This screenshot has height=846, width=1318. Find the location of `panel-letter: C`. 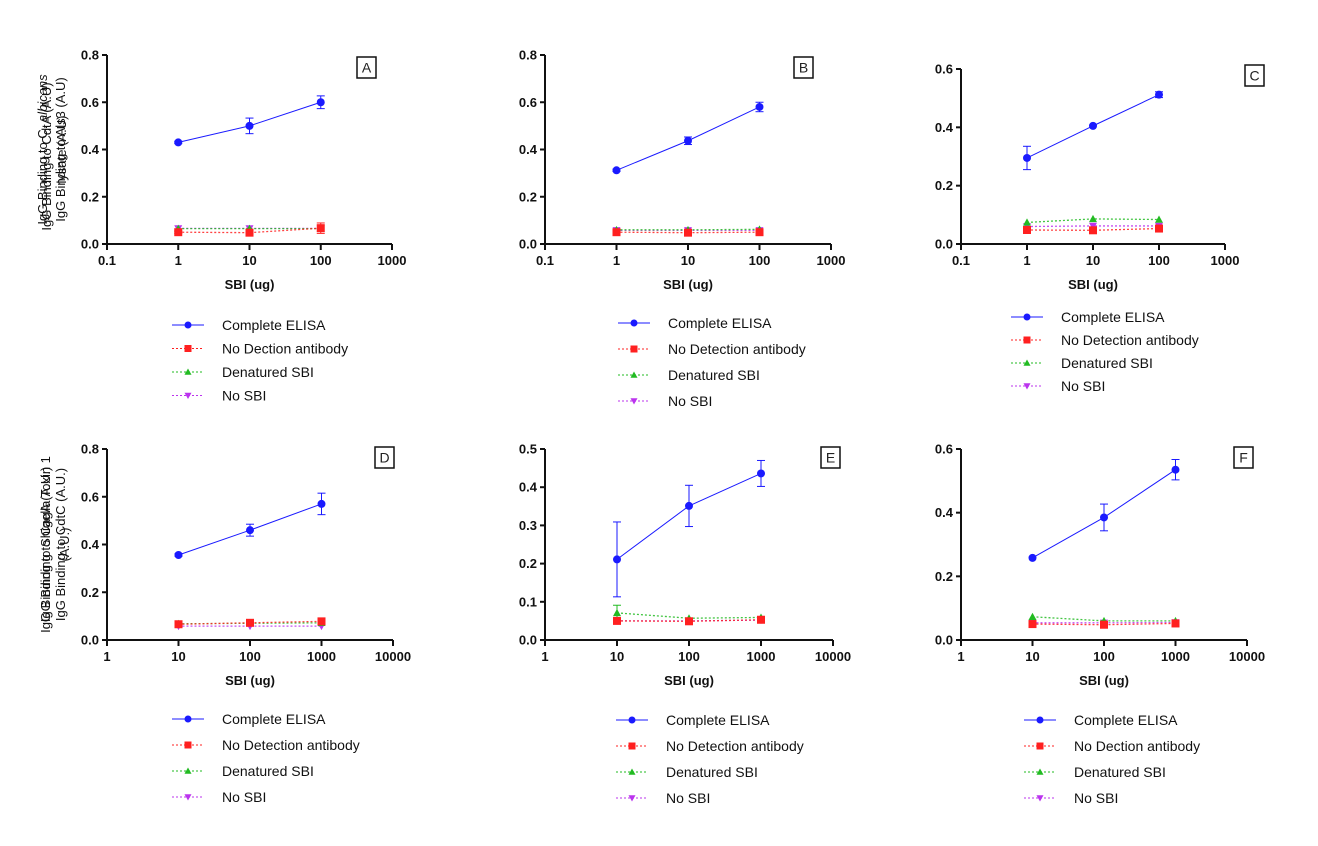

panel-letter: C is located at coordinates (1254, 76).